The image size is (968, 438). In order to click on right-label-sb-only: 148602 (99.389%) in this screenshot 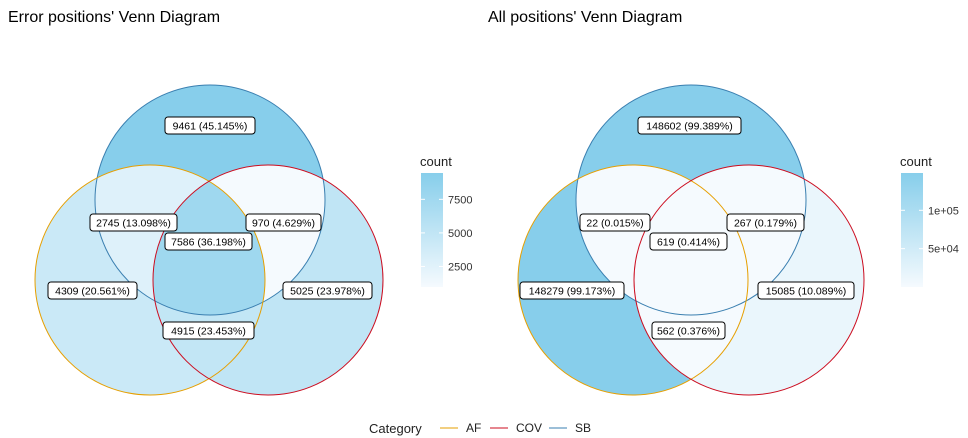, I will do `click(689, 125)`.